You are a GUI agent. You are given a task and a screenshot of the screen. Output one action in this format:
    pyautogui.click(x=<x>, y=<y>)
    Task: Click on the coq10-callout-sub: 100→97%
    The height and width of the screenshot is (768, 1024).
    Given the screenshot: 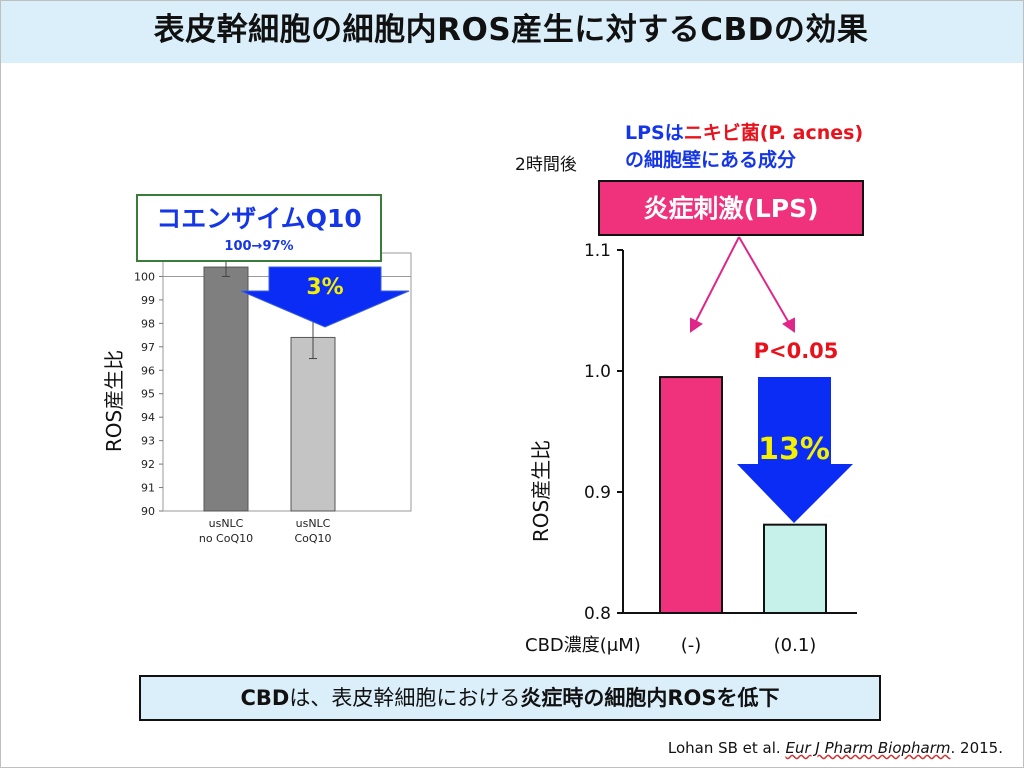 What is the action you would take?
    pyautogui.click(x=258, y=246)
    